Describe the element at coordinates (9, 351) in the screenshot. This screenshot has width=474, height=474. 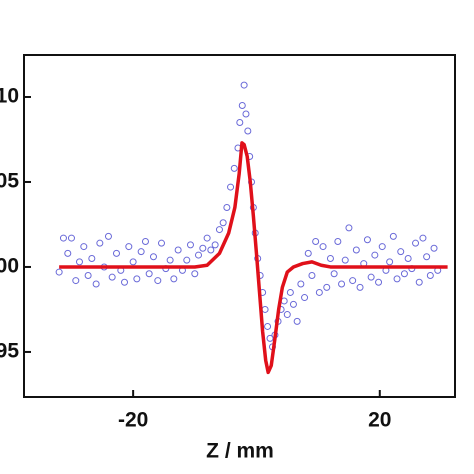
I see `y-tick-label: 0.95` at that location.